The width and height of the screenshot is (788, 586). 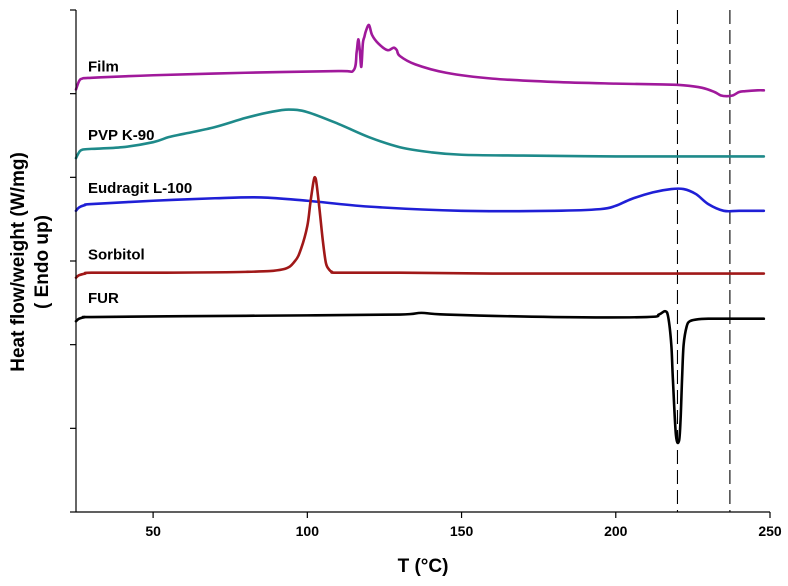 I want to click on series-label-pvp-k-90: PVP K-90, so click(x=121, y=135).